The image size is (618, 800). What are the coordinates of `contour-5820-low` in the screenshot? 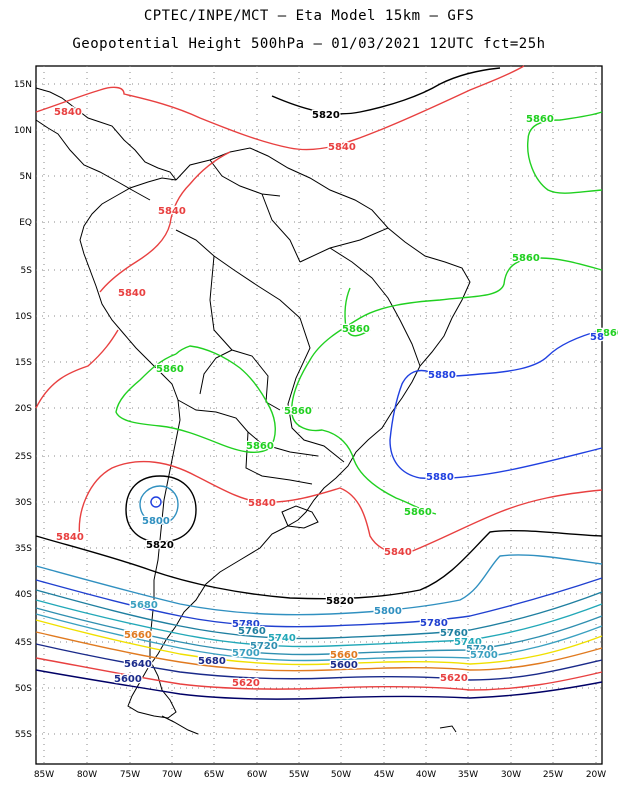 It's located at (161, 509).